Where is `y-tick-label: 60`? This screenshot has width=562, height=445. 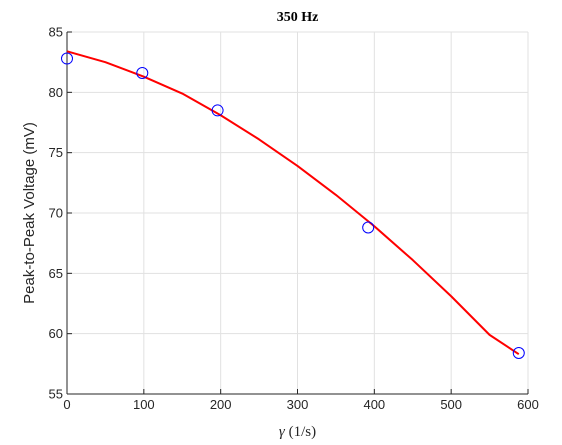 y-tick-label: 60 is located at coordinates (56, 333).